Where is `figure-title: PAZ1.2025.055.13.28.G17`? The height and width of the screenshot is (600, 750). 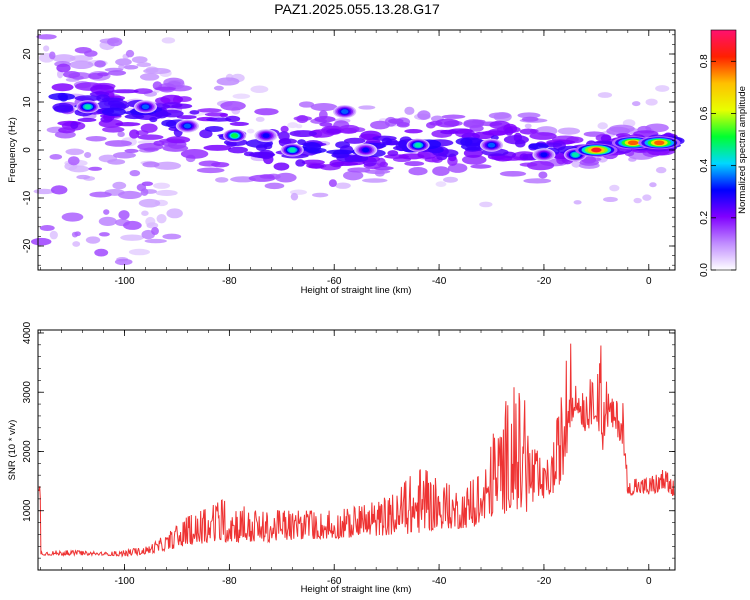
figure-title: PAZ1.2025.055.13.28.G17 is located at coordinates (357, 9).